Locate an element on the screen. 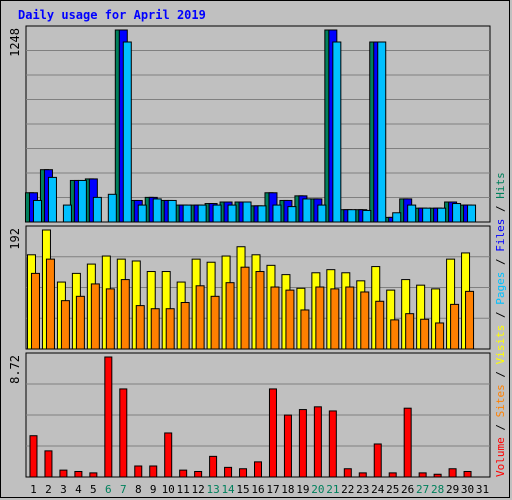 This screenshot has width=512, height=500. legend-part-5: / is located at coordinates (500, 315).